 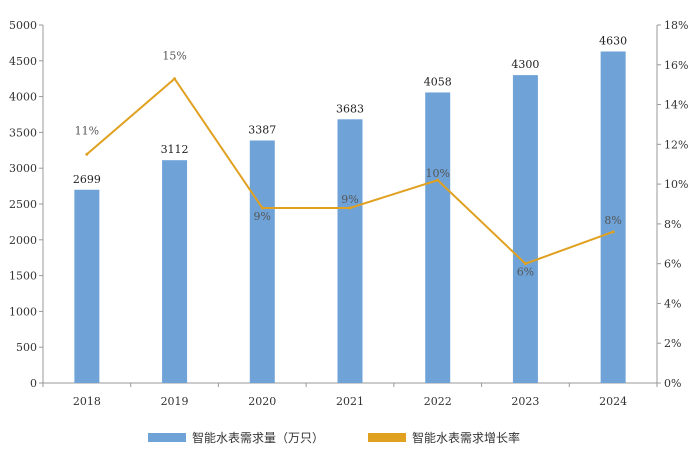 What do you see at coordinates (437, 173) in the screenshot?
I see `growth-value-label: 10%` at bounding box center [437, 173].